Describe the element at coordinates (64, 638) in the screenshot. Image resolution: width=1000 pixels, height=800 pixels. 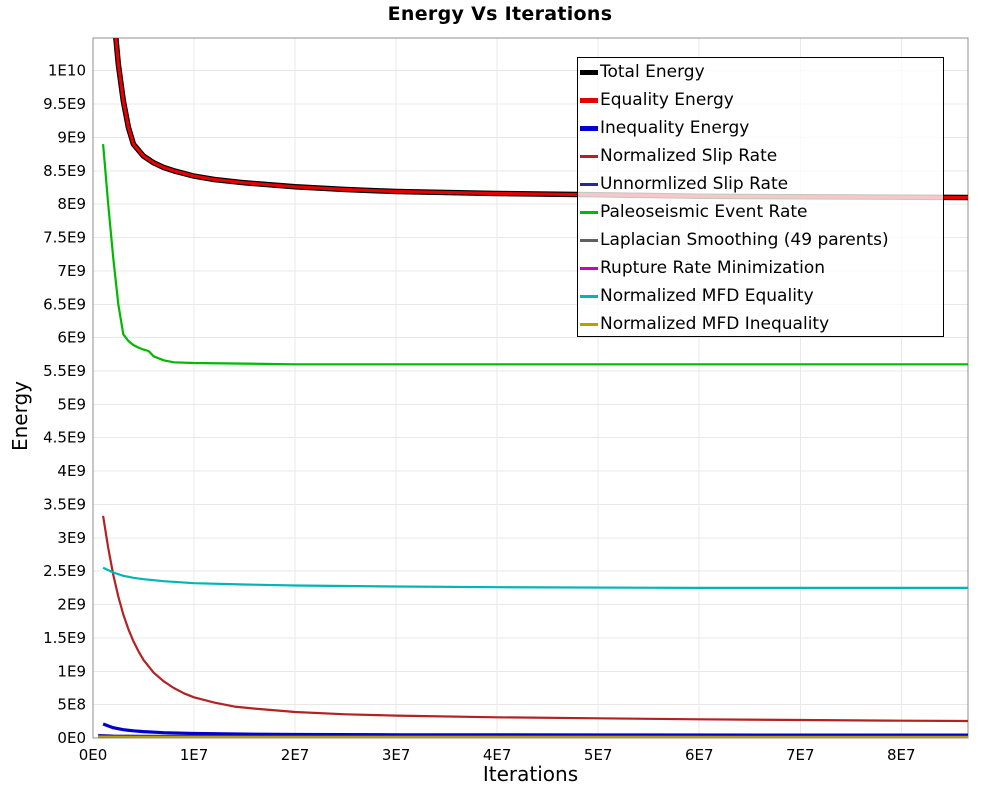
I see `y-tick-label: 1.5E9` at that location.